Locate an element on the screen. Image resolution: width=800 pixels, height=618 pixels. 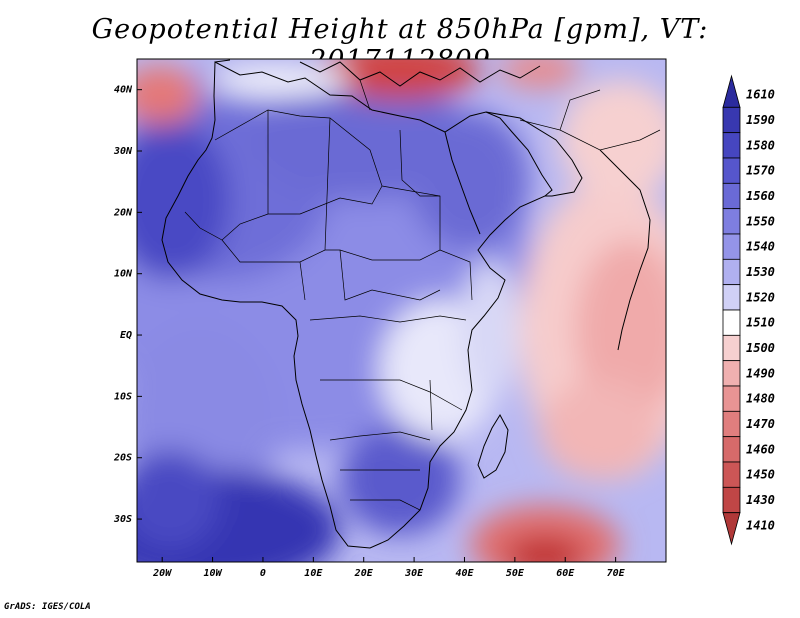
colorbar-label: 1610 is located at coordinates (760, 95).